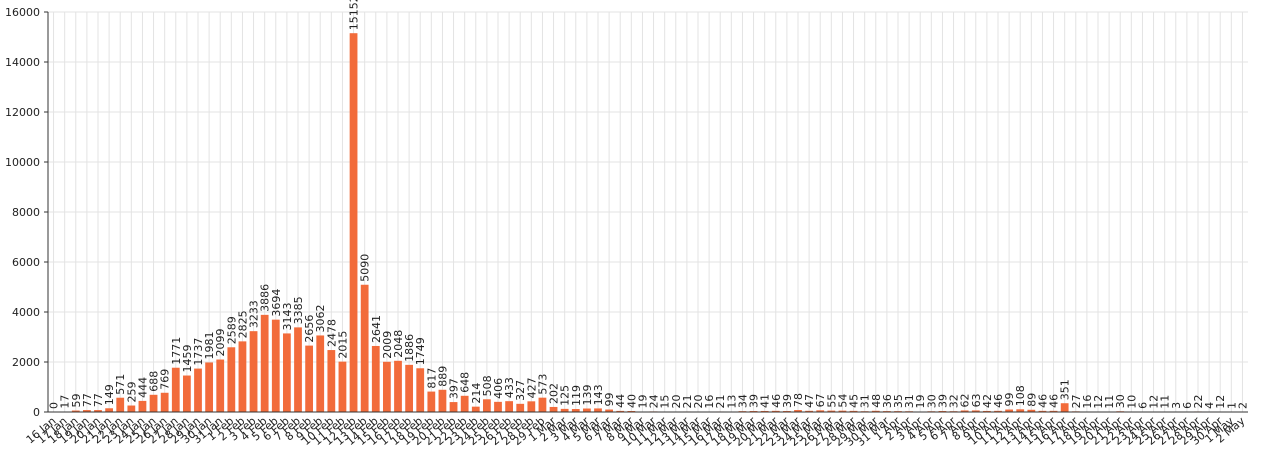 The image size is (1266, 457). I want to click on value-label: 22, so click(1198, 401).